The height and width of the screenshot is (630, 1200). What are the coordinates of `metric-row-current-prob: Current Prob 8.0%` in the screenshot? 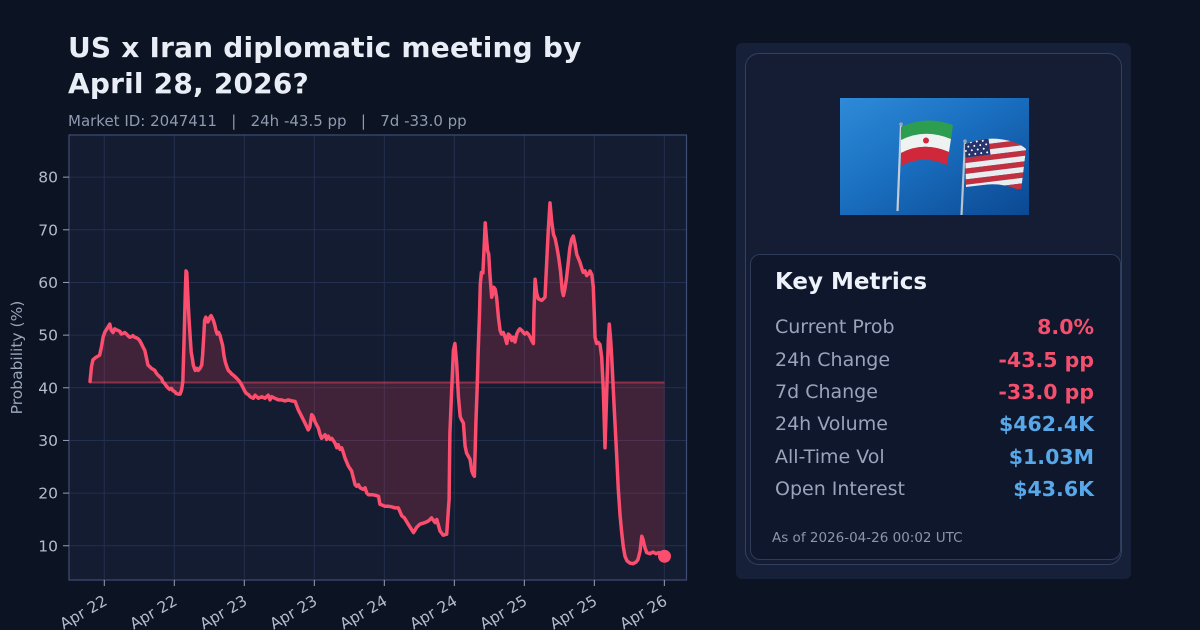 It's located at (934, 327).